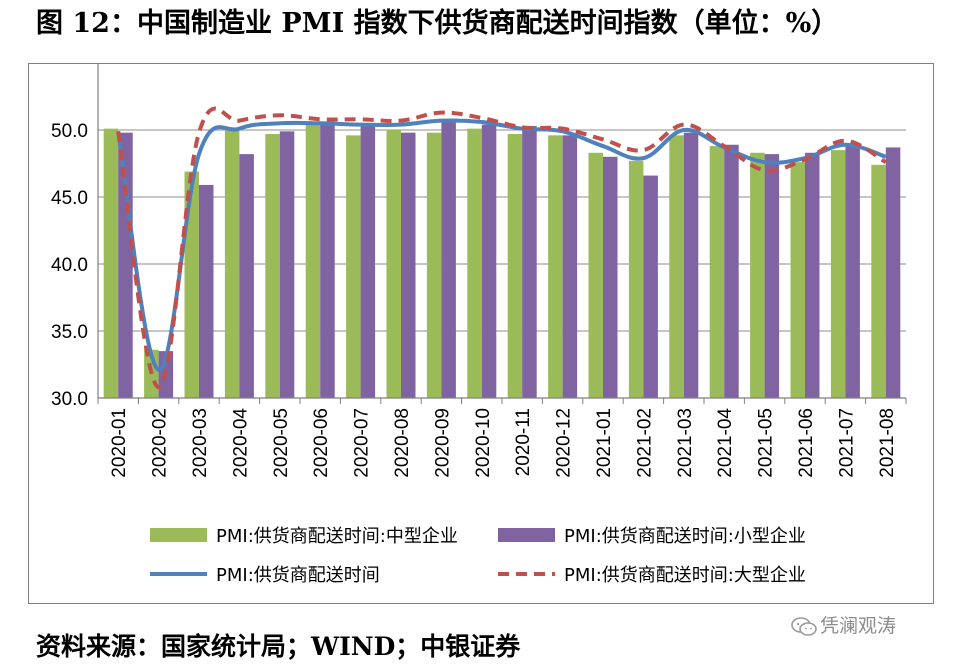  I want to click on x-tick-label: 2021-08, so click(887, 443).